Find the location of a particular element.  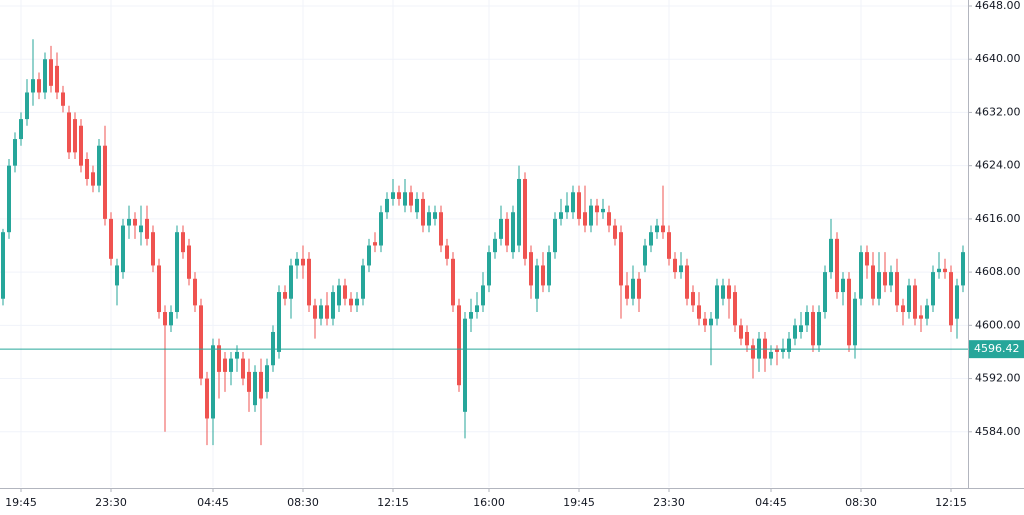

y-tick-label: 4648.00 is located at coordinates (998, 6).